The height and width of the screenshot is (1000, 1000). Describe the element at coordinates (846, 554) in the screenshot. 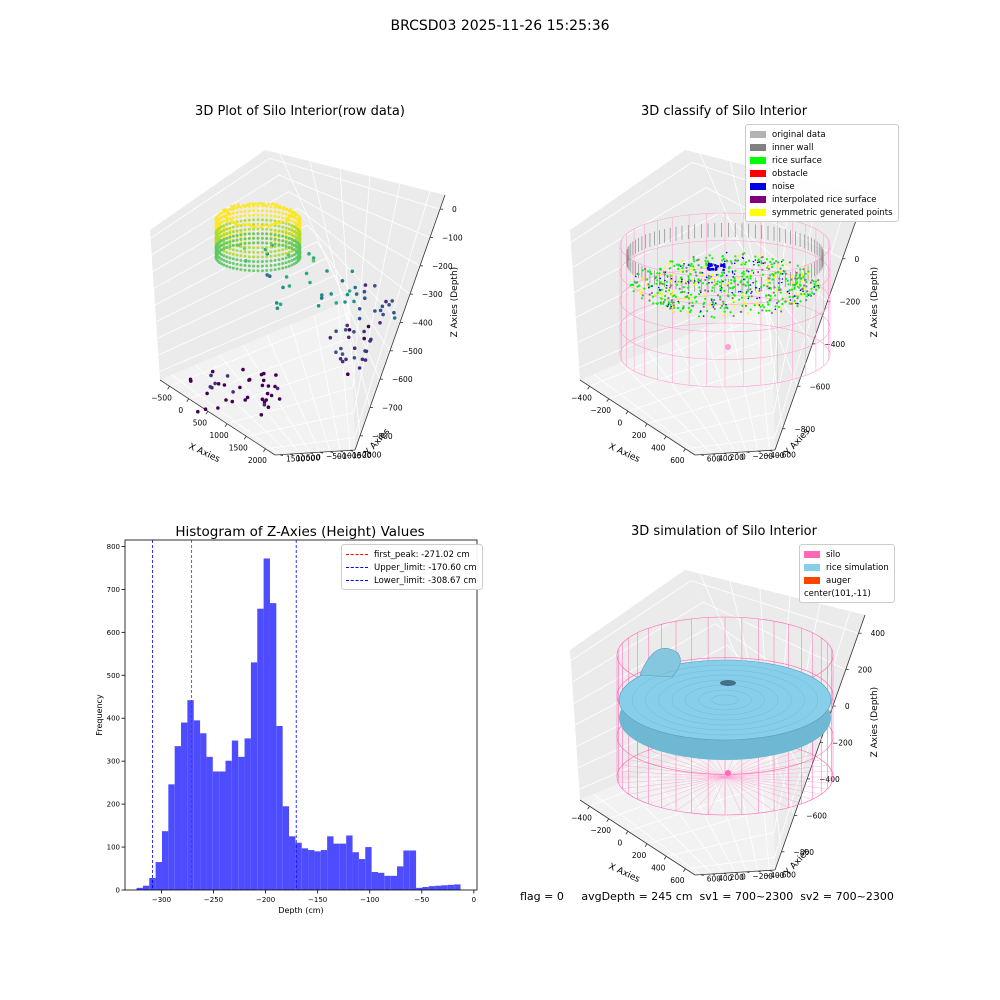

I see `simulation-legend-item: silo` at that location.